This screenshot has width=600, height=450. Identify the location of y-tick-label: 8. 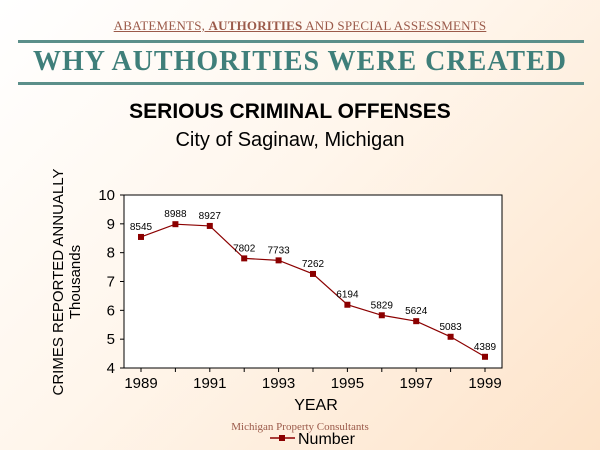
(111, 253).